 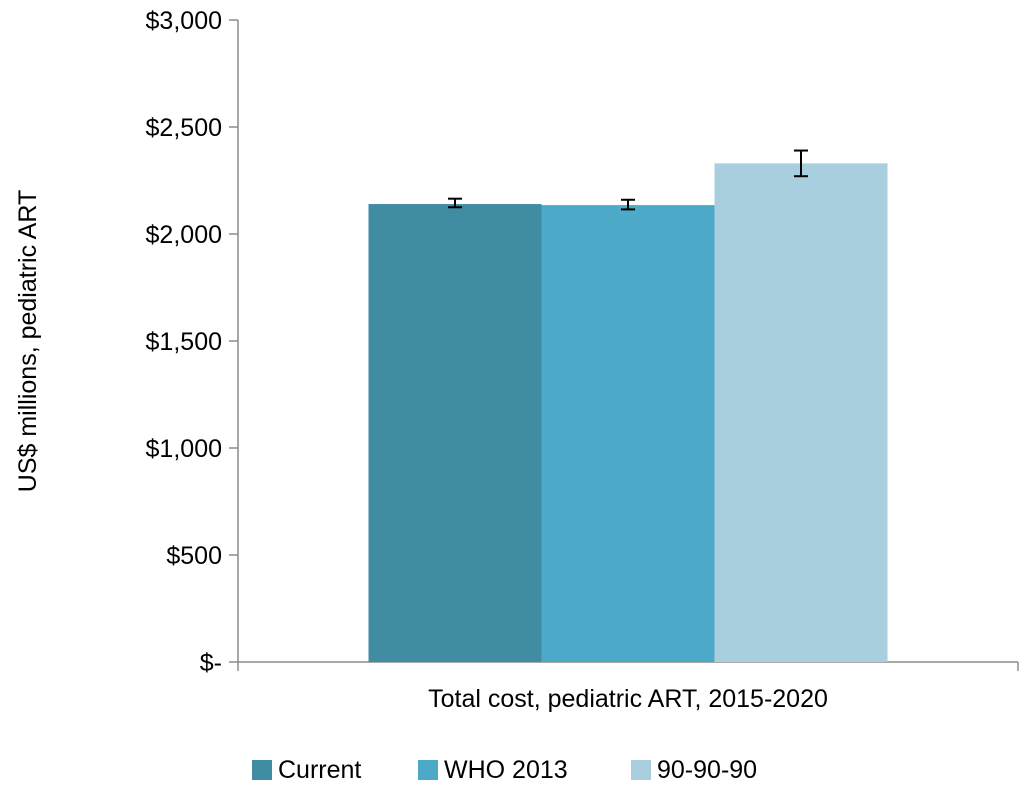 I want to click on legend-item-90-90-90: 90-90-90, so click(x=694, y=770).